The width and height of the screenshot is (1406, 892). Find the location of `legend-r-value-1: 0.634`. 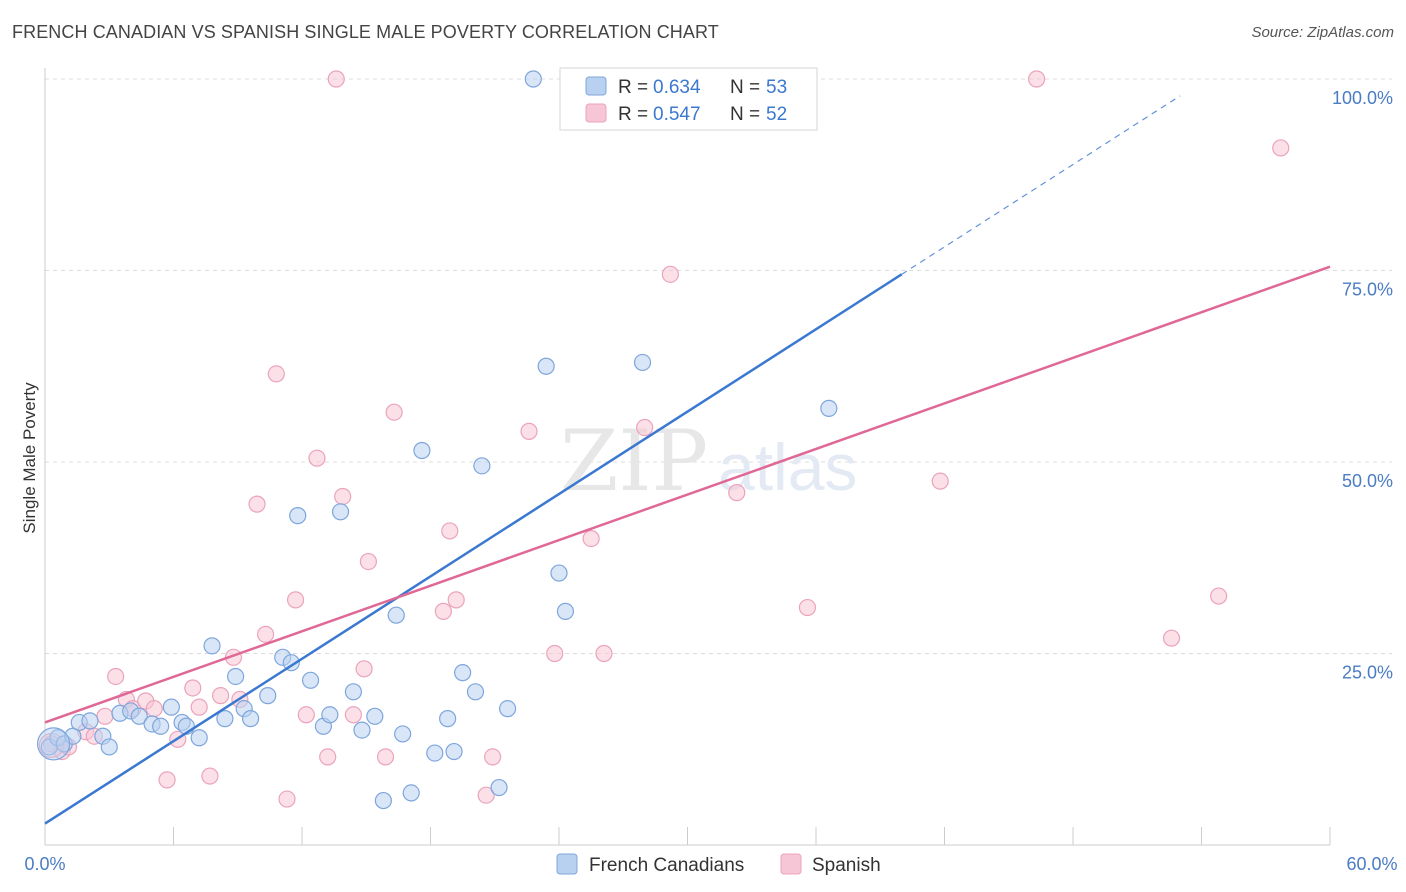

legend-r-value-1: 0.634 is located at coordinates (677, 87).